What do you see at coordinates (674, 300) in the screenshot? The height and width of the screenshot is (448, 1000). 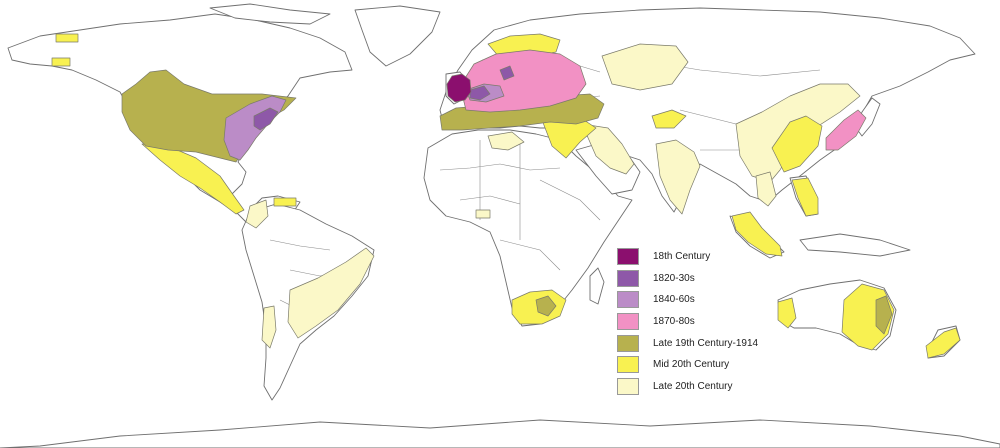 I see `legend-label: 1840-60s` at bounding box center [674, 300].